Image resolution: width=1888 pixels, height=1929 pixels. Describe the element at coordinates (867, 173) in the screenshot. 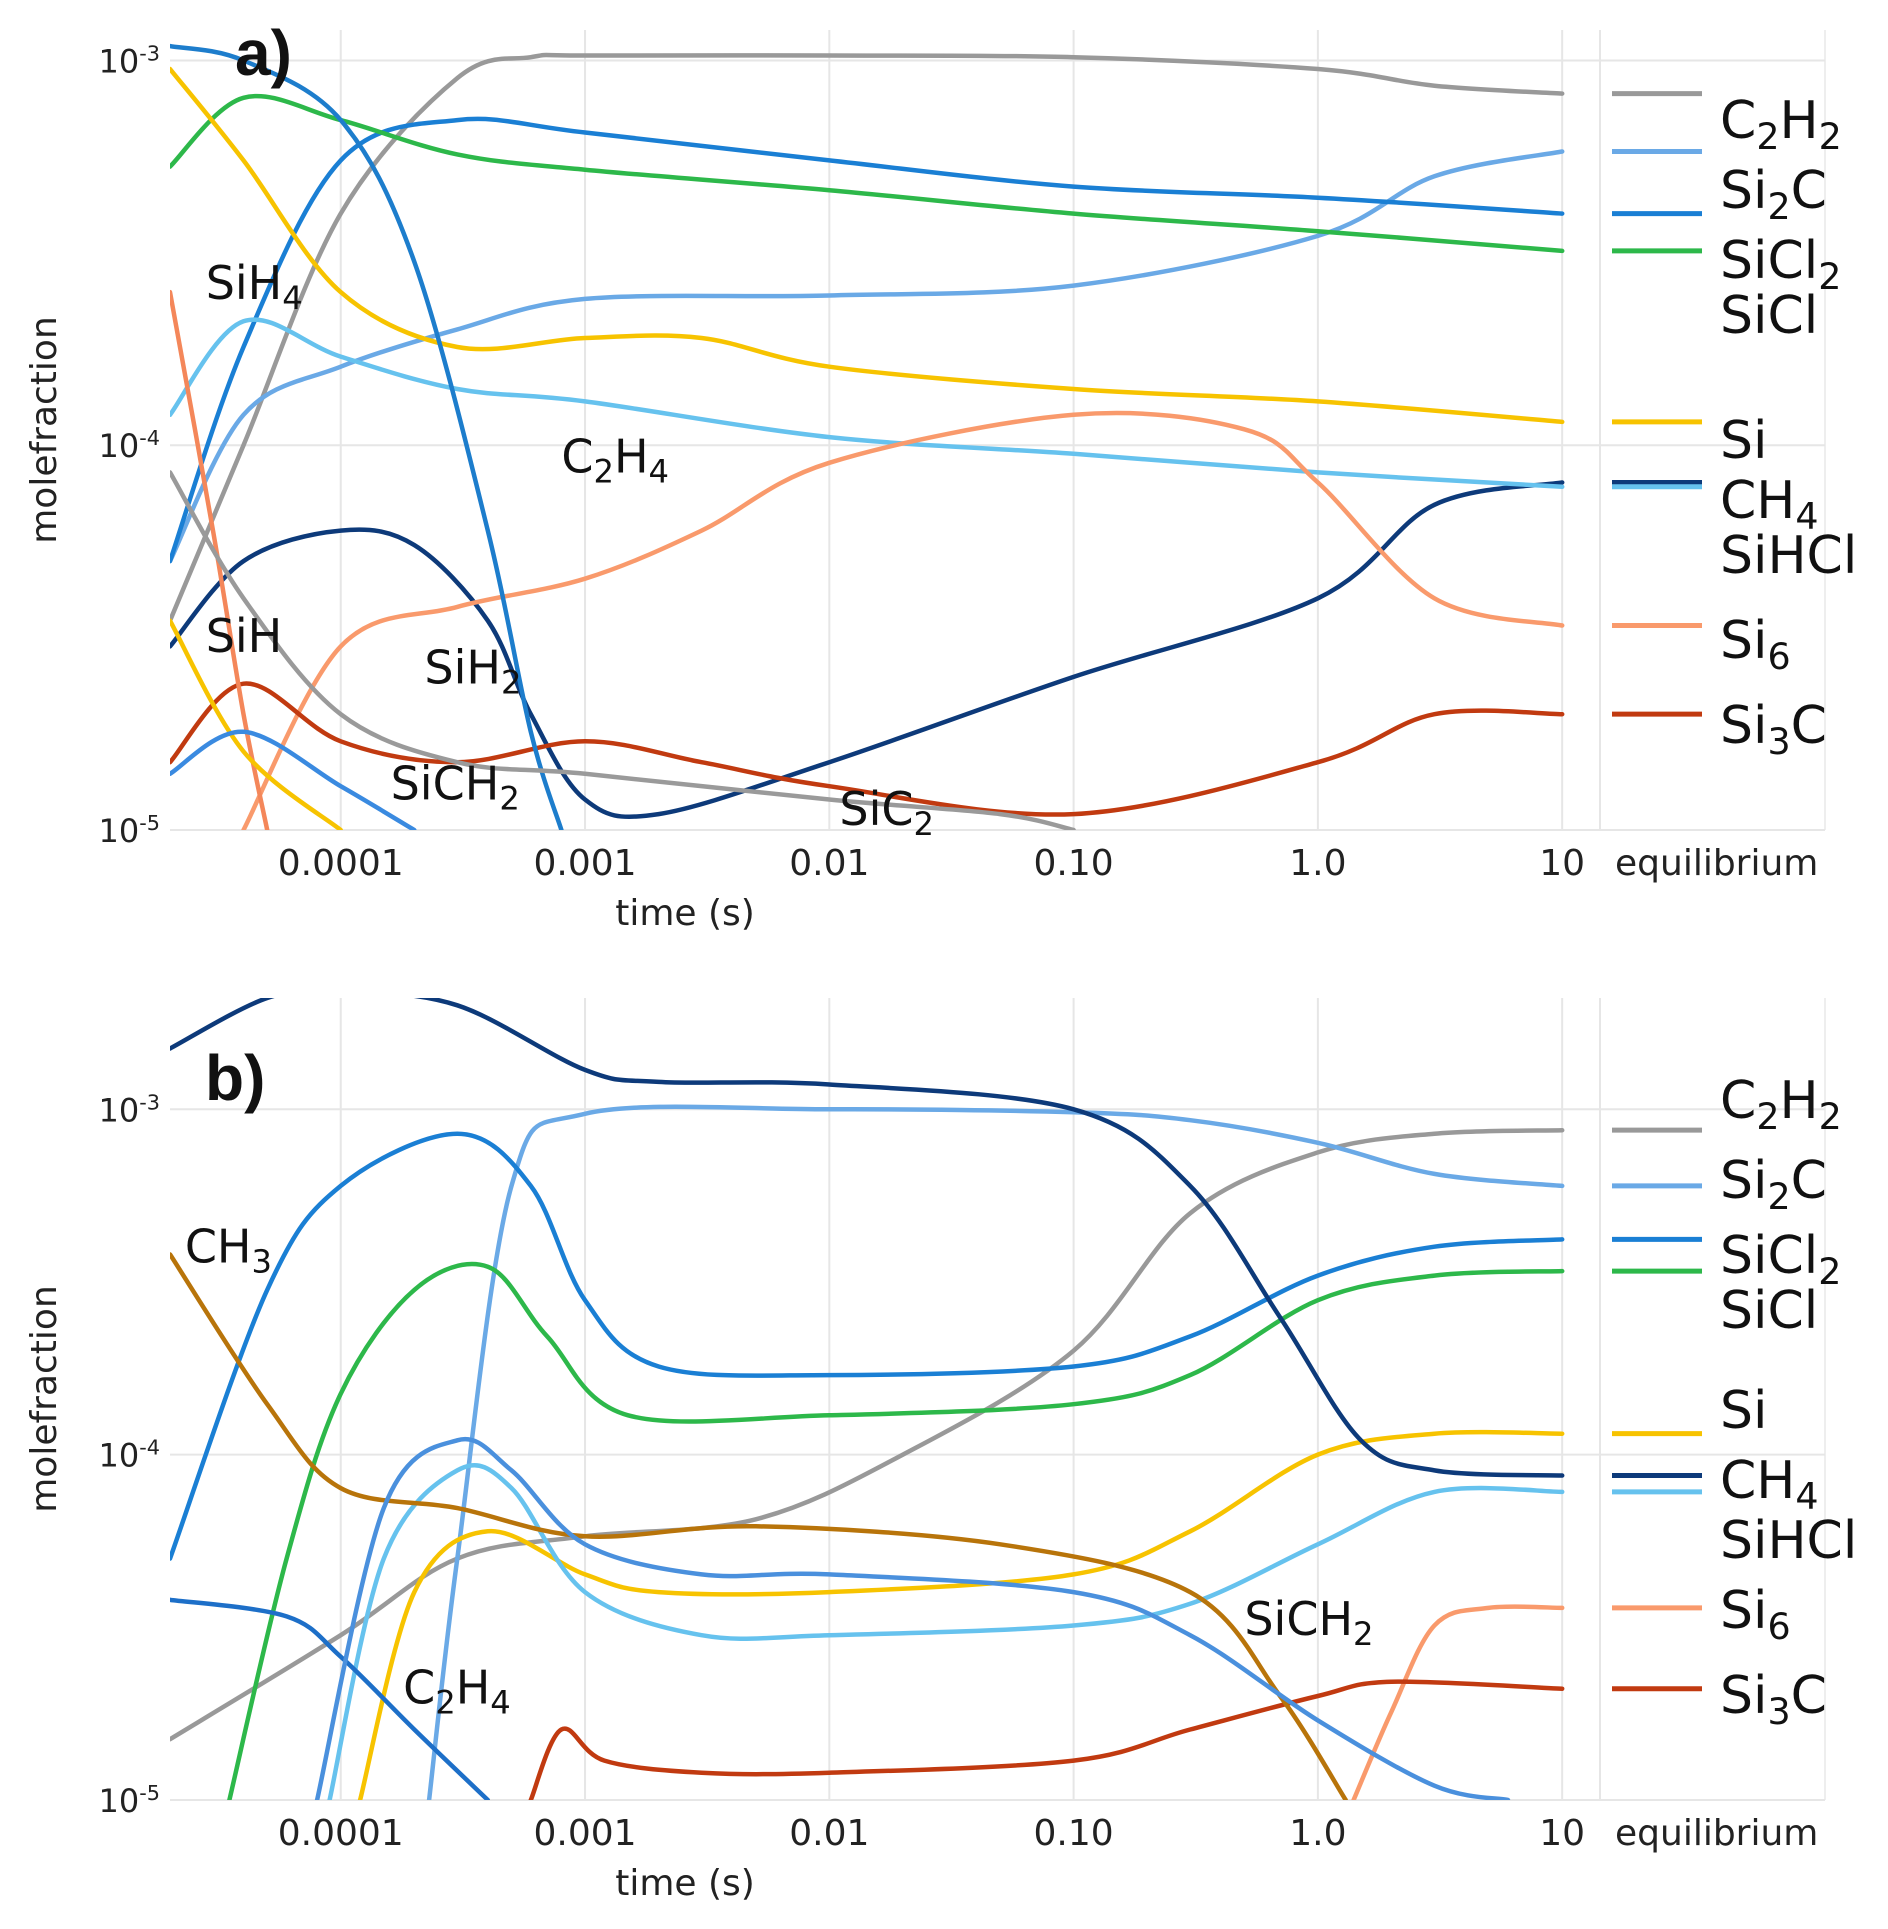

I see `series-line-sicl` at that location.